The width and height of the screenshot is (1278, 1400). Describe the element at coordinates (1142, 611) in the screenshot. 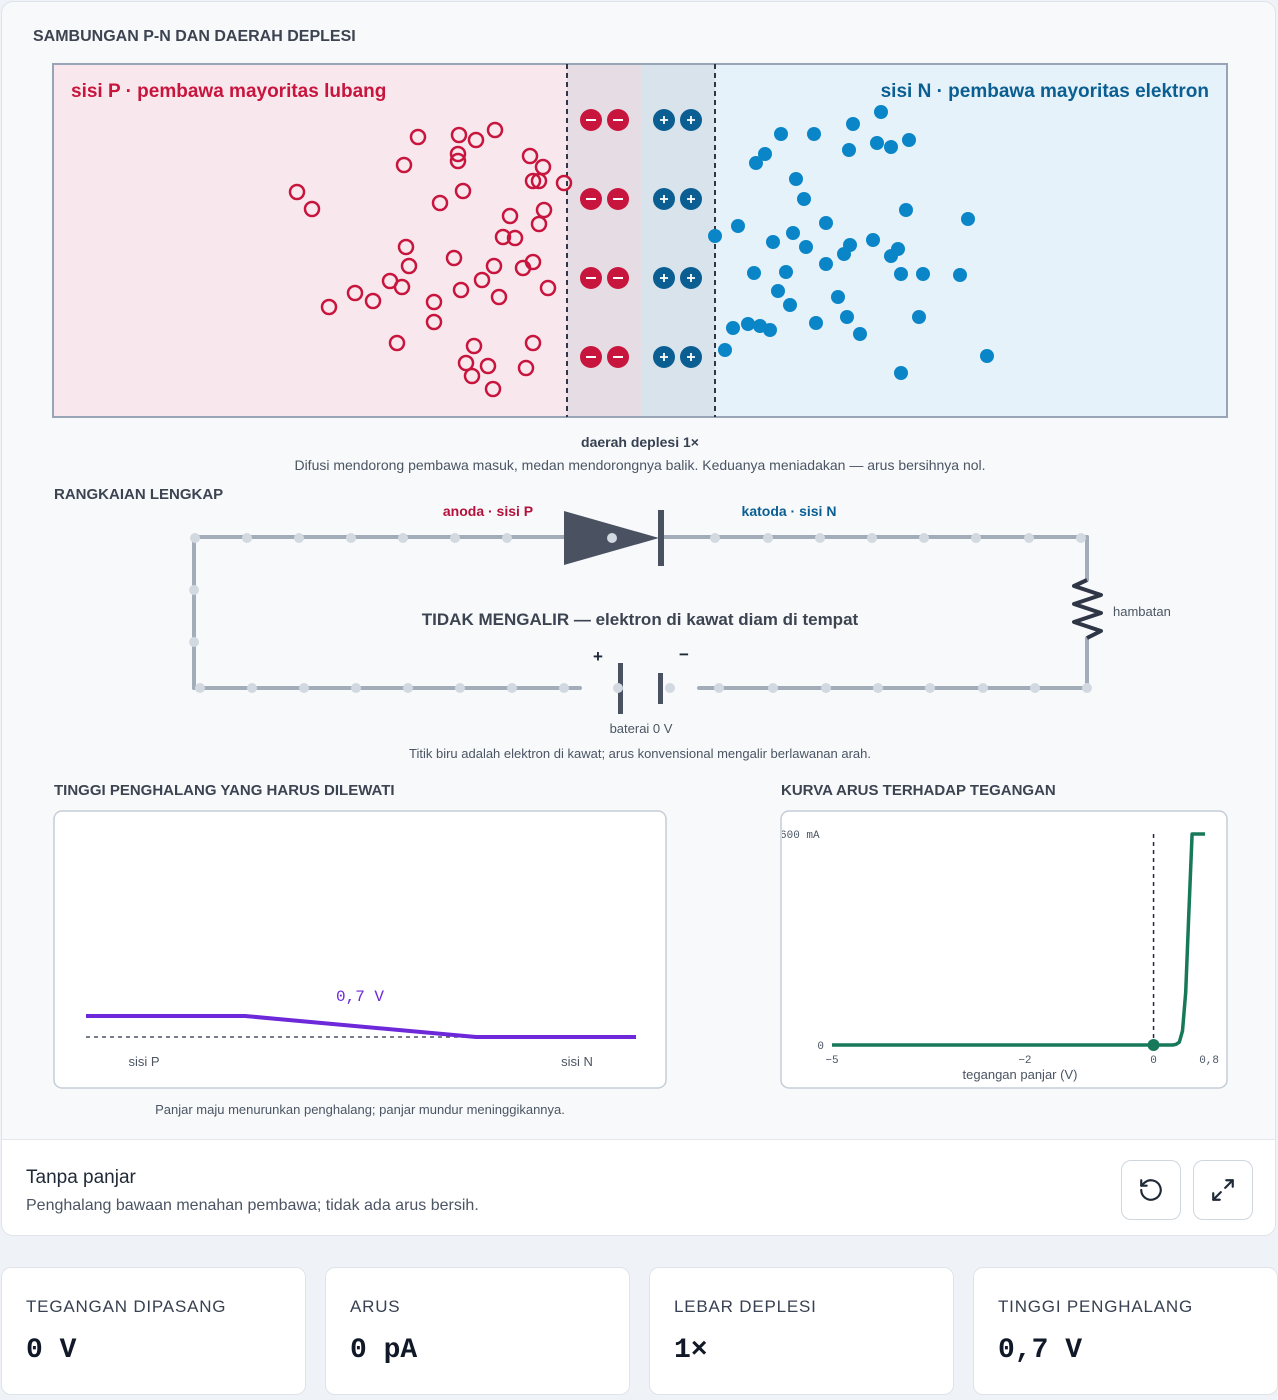

I see `resistor-label: hambatan` at that location.